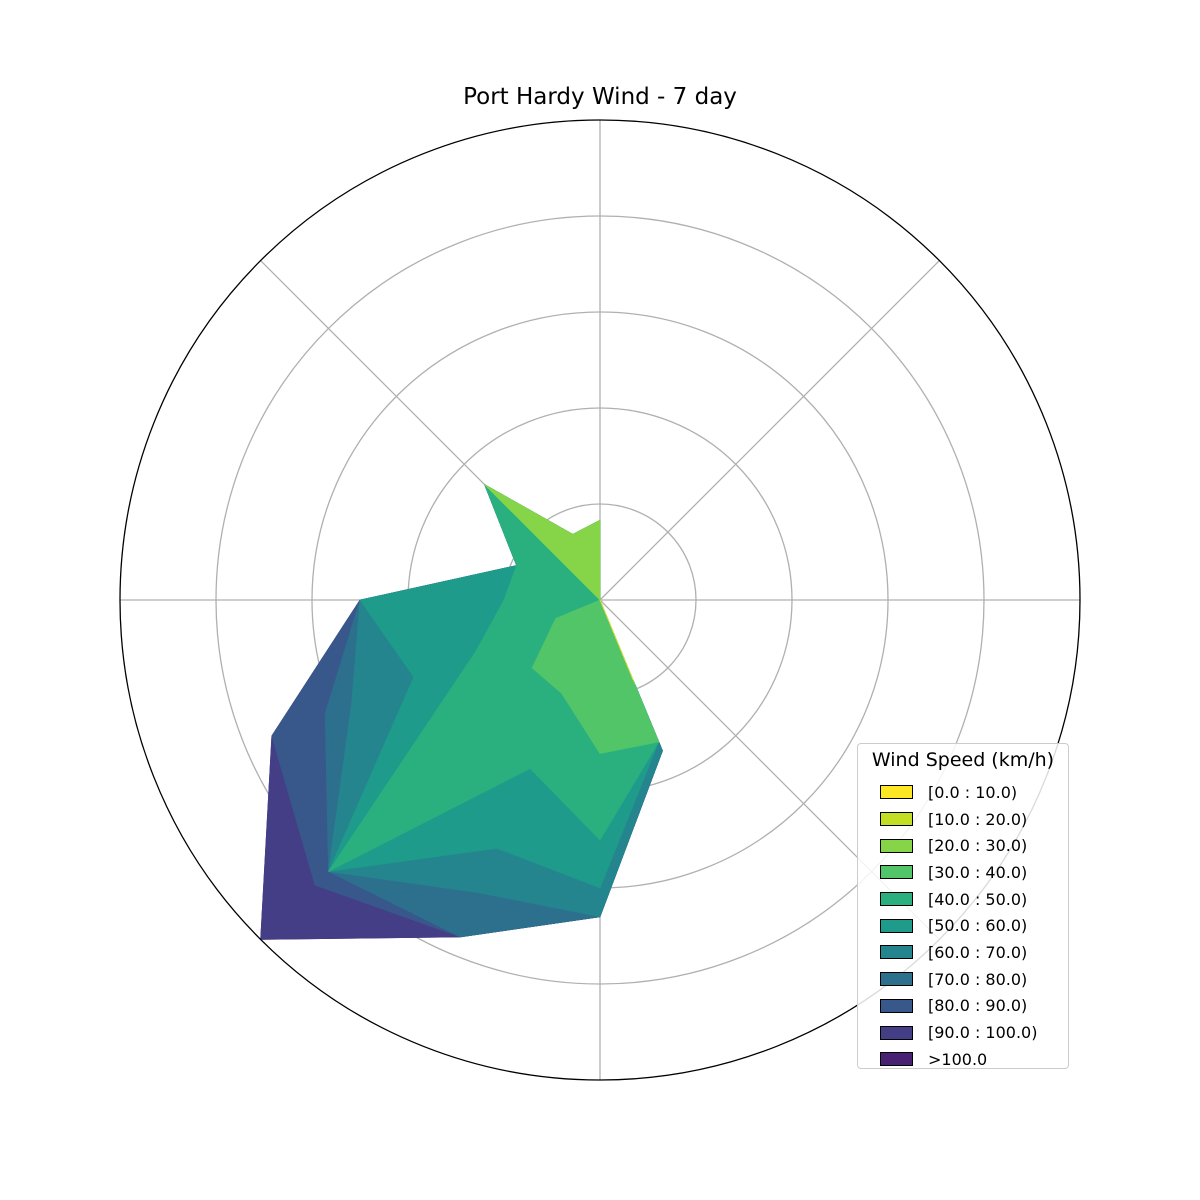 The width and height of the screenshot is (1200, 1200). What do you see at coordinates (461, 712) in the screenshot?
I see `wind-speed-areas` at bounding box center [461, 712].